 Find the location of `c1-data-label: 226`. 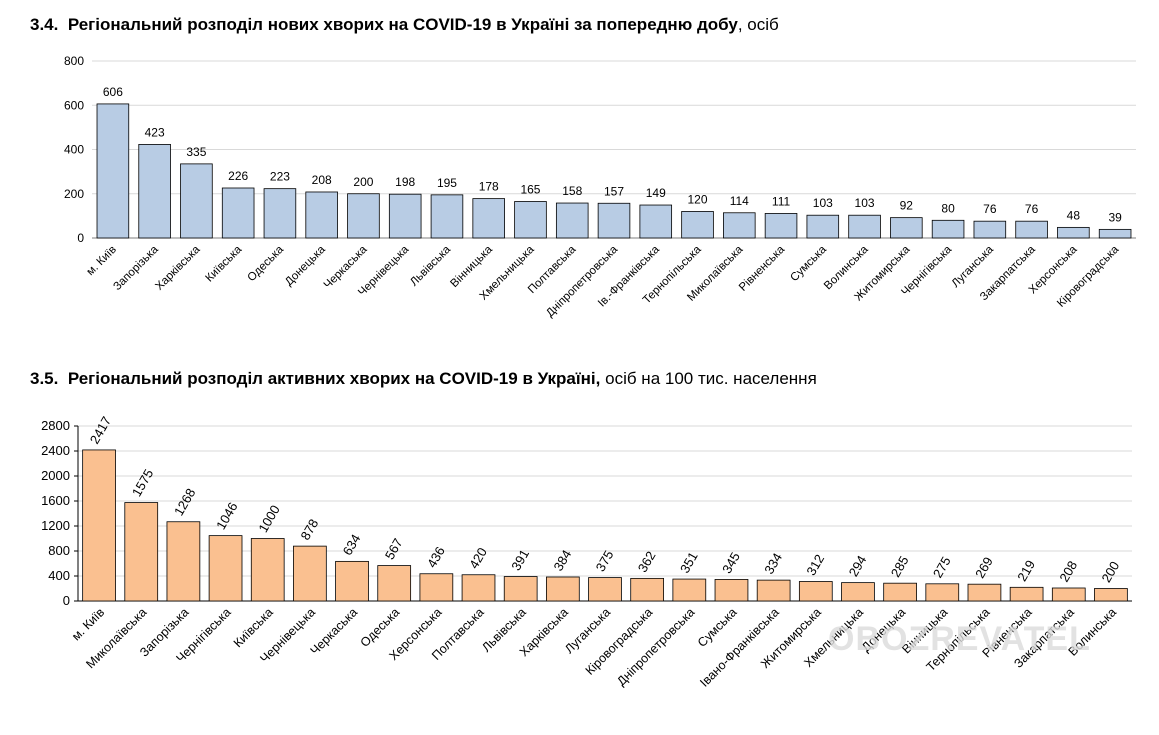

c1-data-label: 226 is located at coordinates (238, 176).